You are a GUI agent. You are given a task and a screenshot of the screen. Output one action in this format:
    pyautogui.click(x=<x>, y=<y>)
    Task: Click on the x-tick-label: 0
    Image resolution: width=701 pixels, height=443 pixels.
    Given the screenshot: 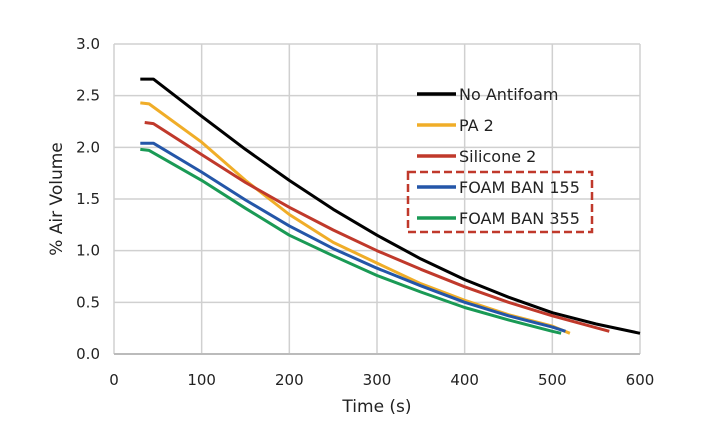 What is the action you would take?
    pyautogui.click(x=114, y=380)
    